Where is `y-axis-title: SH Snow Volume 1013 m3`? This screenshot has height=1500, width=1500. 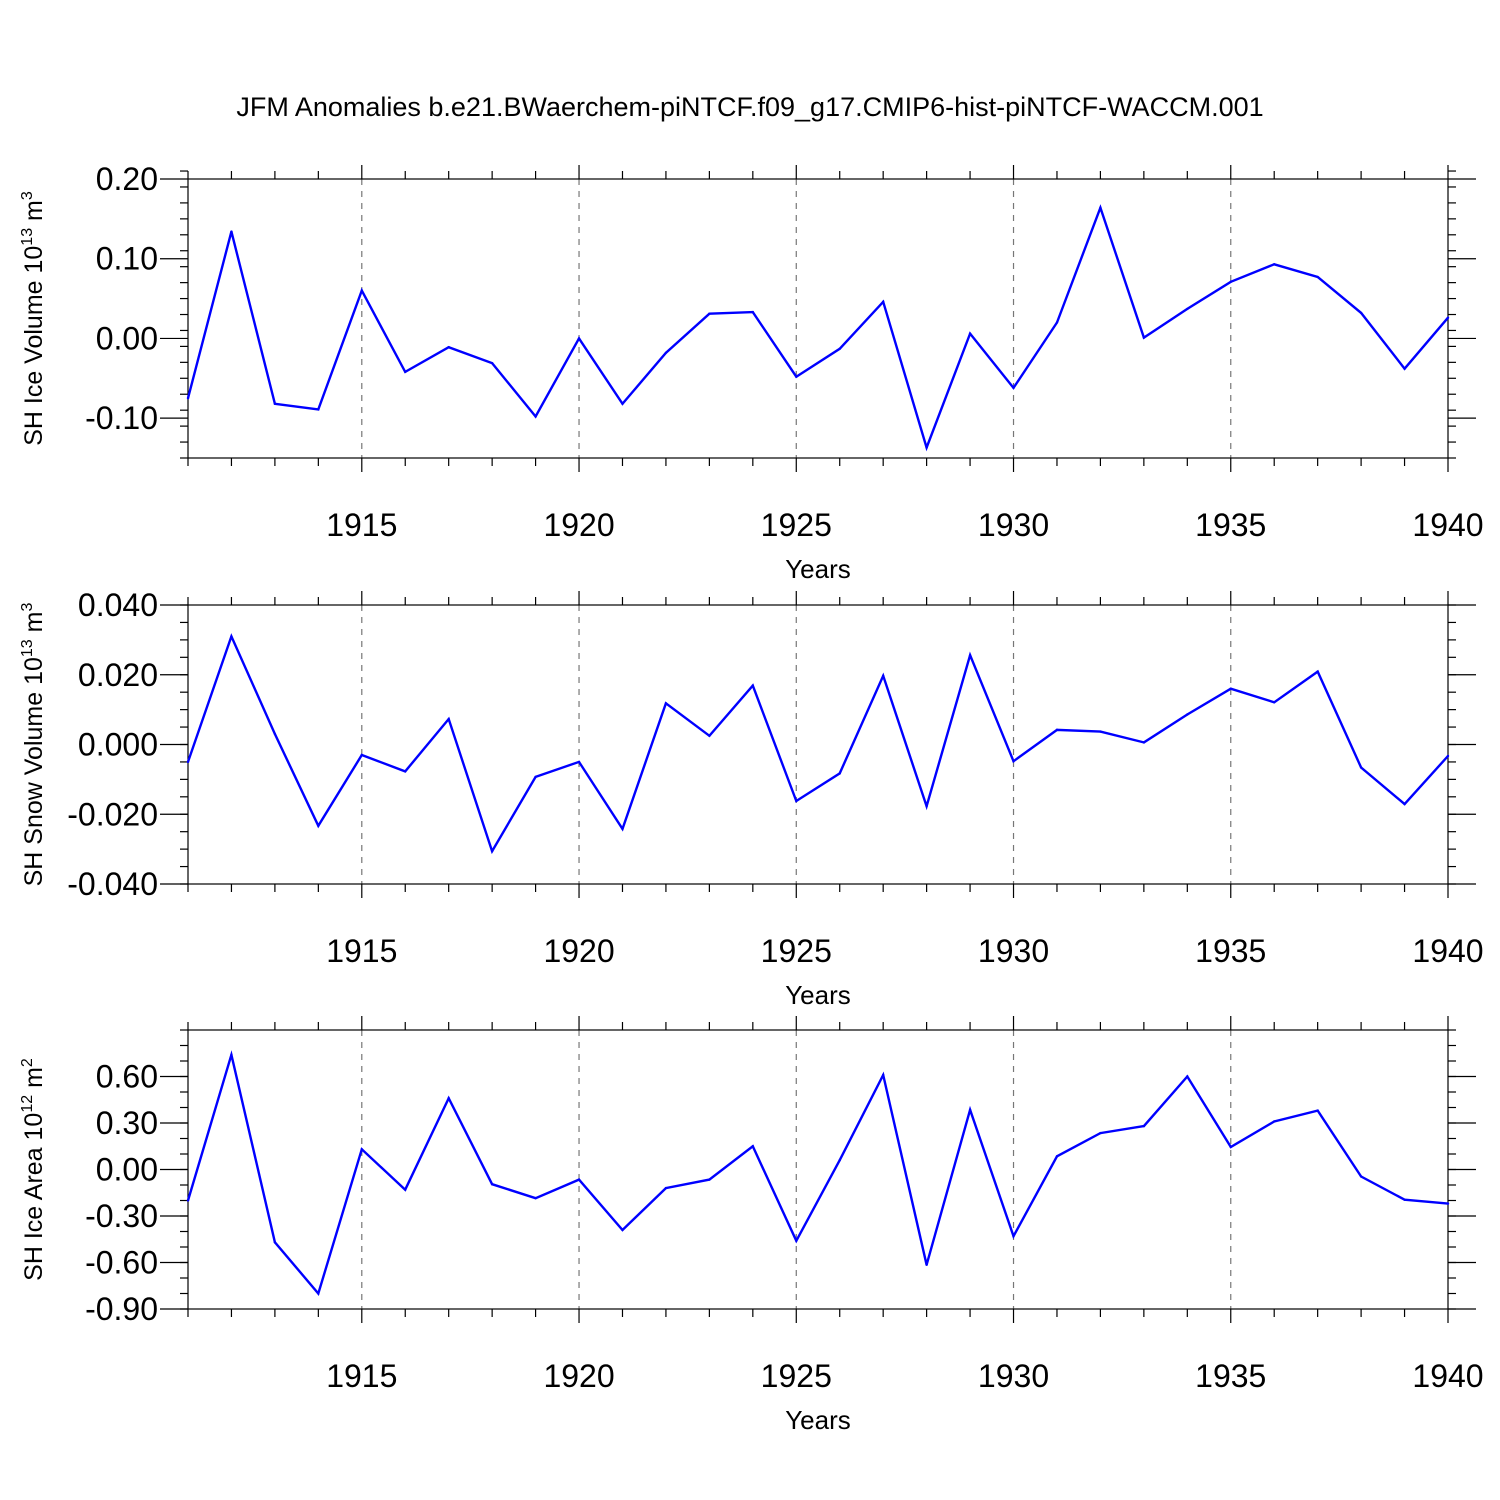 y-axis-title: SH Snow Volume 1013 m3 is located at coordinates (33, 745).